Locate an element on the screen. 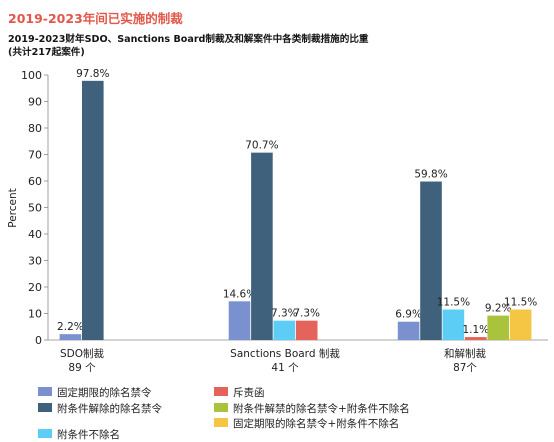  category-label-sdo: SDO制裁 is located at coordinates (82, 353).